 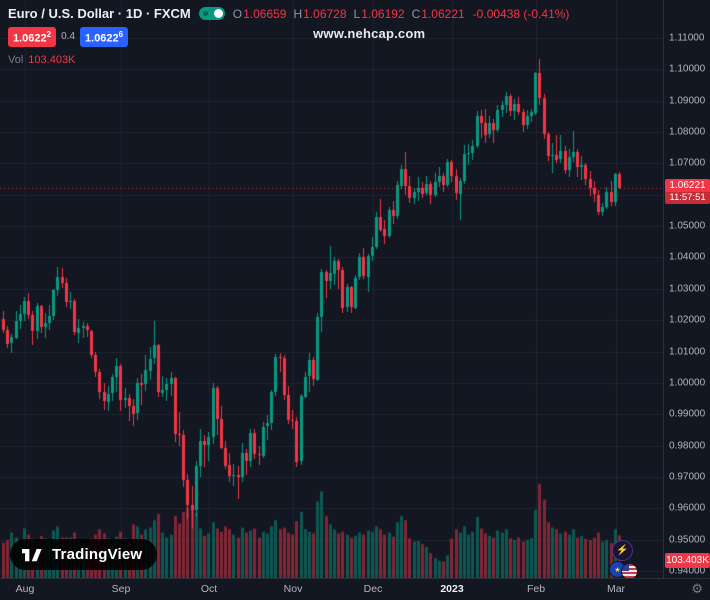 What do you see at coordinates (687, 38) in the screenshot?
I see `price-tick-label: 1.11000` at bounding box center [687, 38].